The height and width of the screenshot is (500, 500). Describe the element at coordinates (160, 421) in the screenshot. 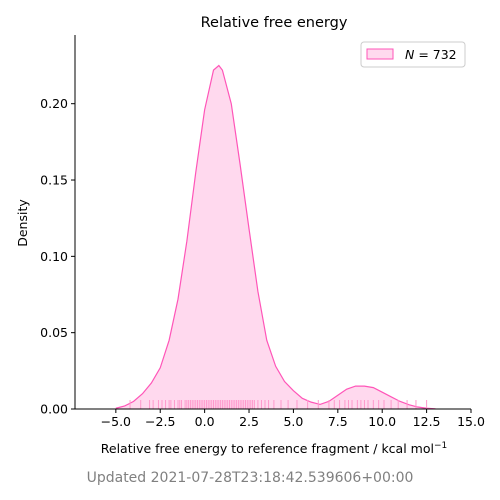

I see `x-tick-label: −2.5` at that location.